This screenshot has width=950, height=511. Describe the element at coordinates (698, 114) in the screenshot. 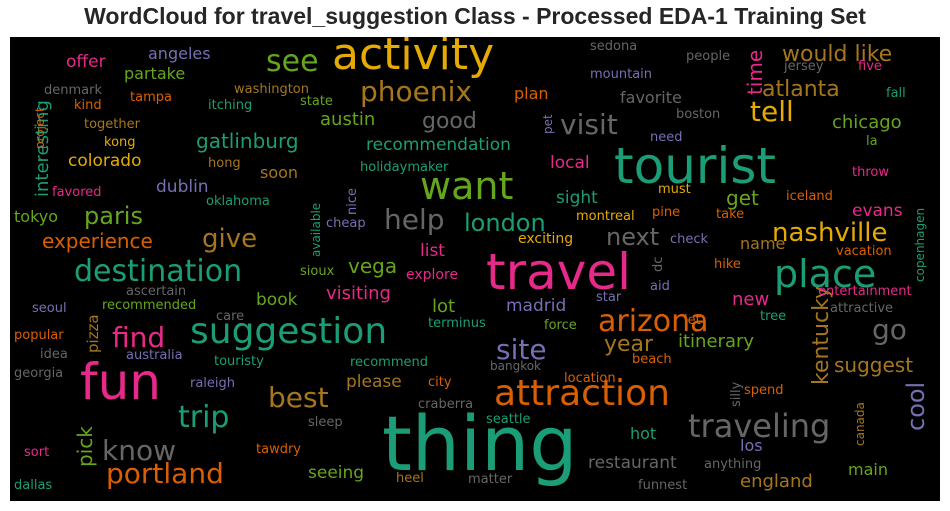

I see `word-boston: boston` at that location.